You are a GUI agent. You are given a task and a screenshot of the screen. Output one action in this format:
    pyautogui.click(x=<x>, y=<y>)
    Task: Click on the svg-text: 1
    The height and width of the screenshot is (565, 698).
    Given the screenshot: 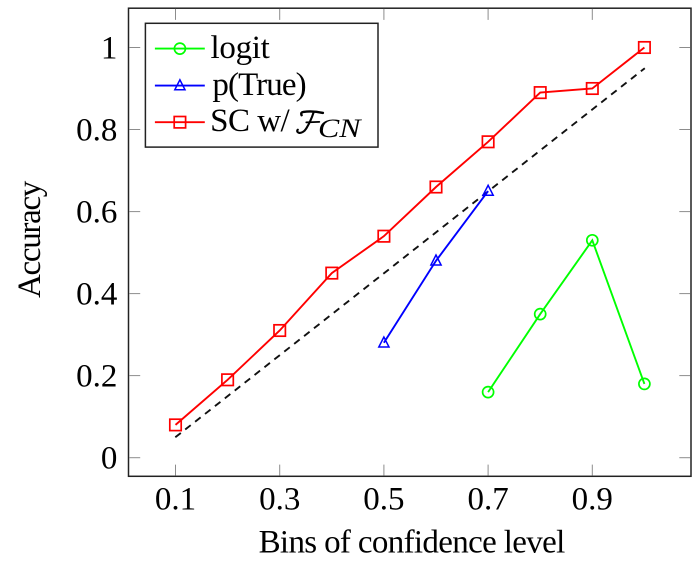 What is the action you would take?
    pyautogui.click(x=109, y=49)
    